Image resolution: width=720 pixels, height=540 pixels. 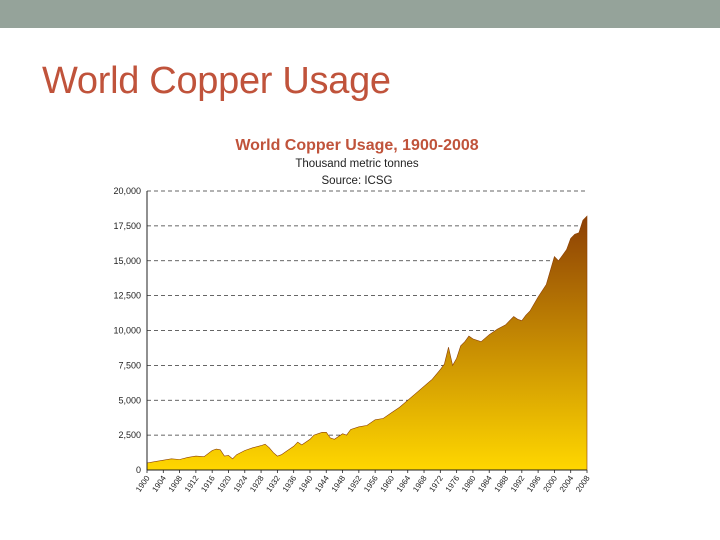 I want to click on x-tick-label: 1960, so click(x=388, y=484).